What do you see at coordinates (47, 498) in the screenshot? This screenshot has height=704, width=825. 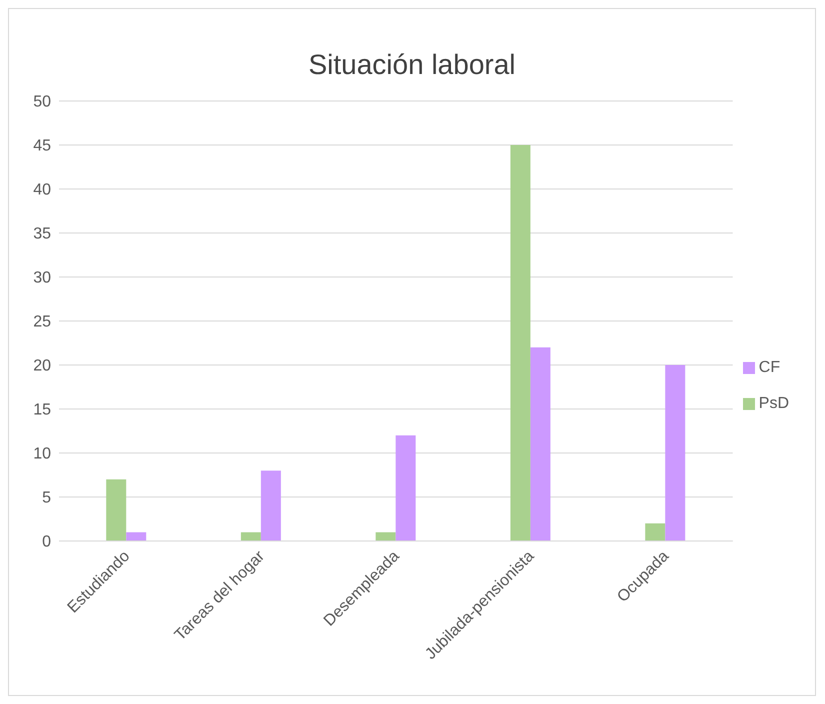 I see `y-tick-label: 5` at bounding box center [47, 498].